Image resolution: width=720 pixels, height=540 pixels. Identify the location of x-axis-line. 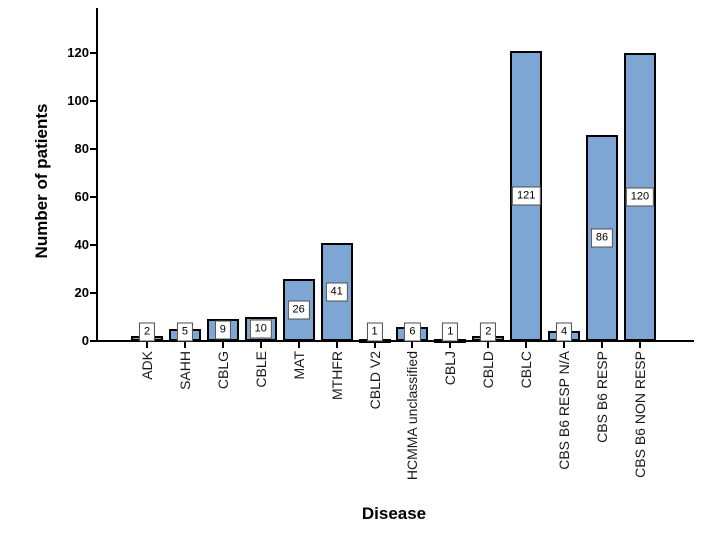
(394, 340).